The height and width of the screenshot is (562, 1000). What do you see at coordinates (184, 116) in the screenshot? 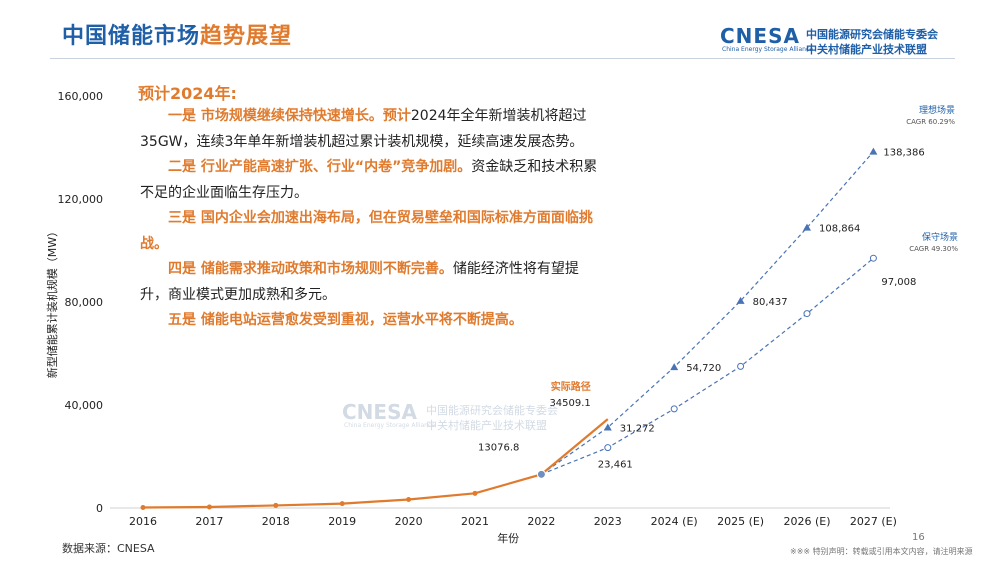
I see `point-1-lead: 一是` at bounding box center [184, 116].